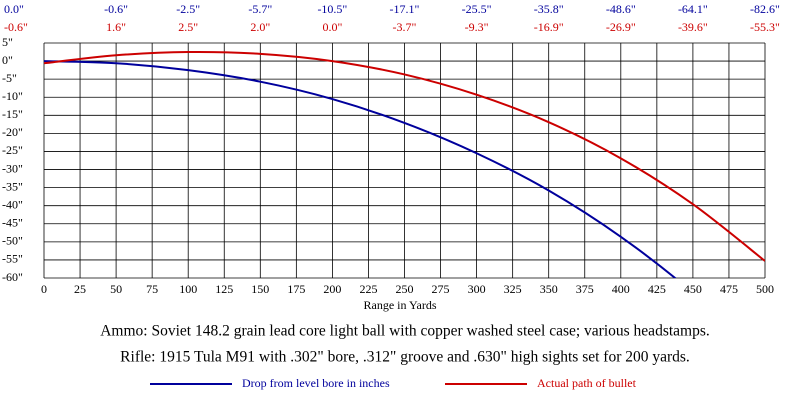 This screenshot has height=400, width=800. What do you see at coordinates (224, 289) in the screenshot?
I see `x-tick-label: 125` at bounding box center [224, 289].